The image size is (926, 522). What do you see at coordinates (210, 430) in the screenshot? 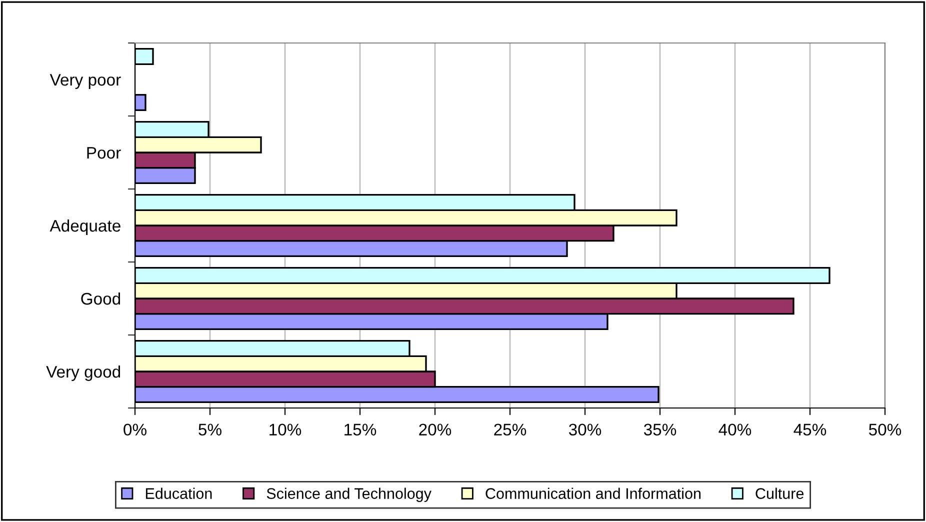
I see `x-tick-label: 5%` at bounding box center [210, 430].